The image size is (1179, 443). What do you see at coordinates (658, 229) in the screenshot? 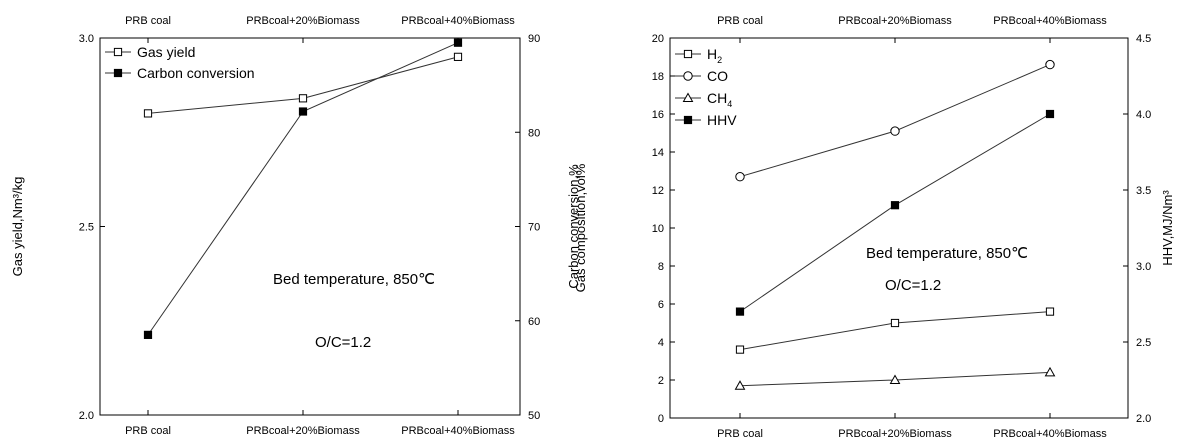
I see `y-tick-label: 10` at bounding box center [658, 229].